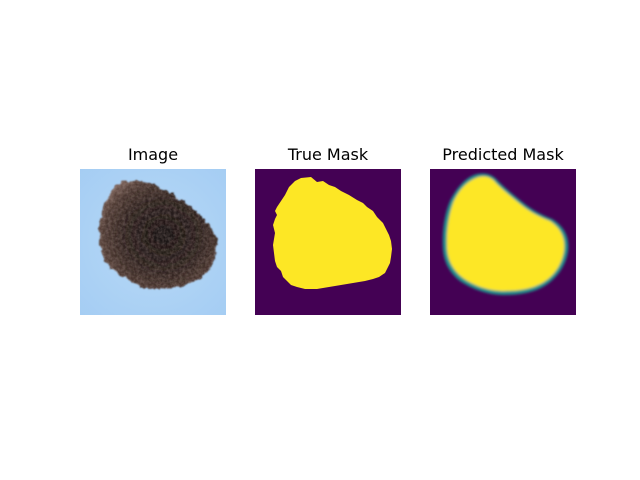 Image resolution: width=640 pixels, height=480 pixels. Describe the element at coordinates (505, 234) in the screenshot. I see `predicted-mask-region` at that location.